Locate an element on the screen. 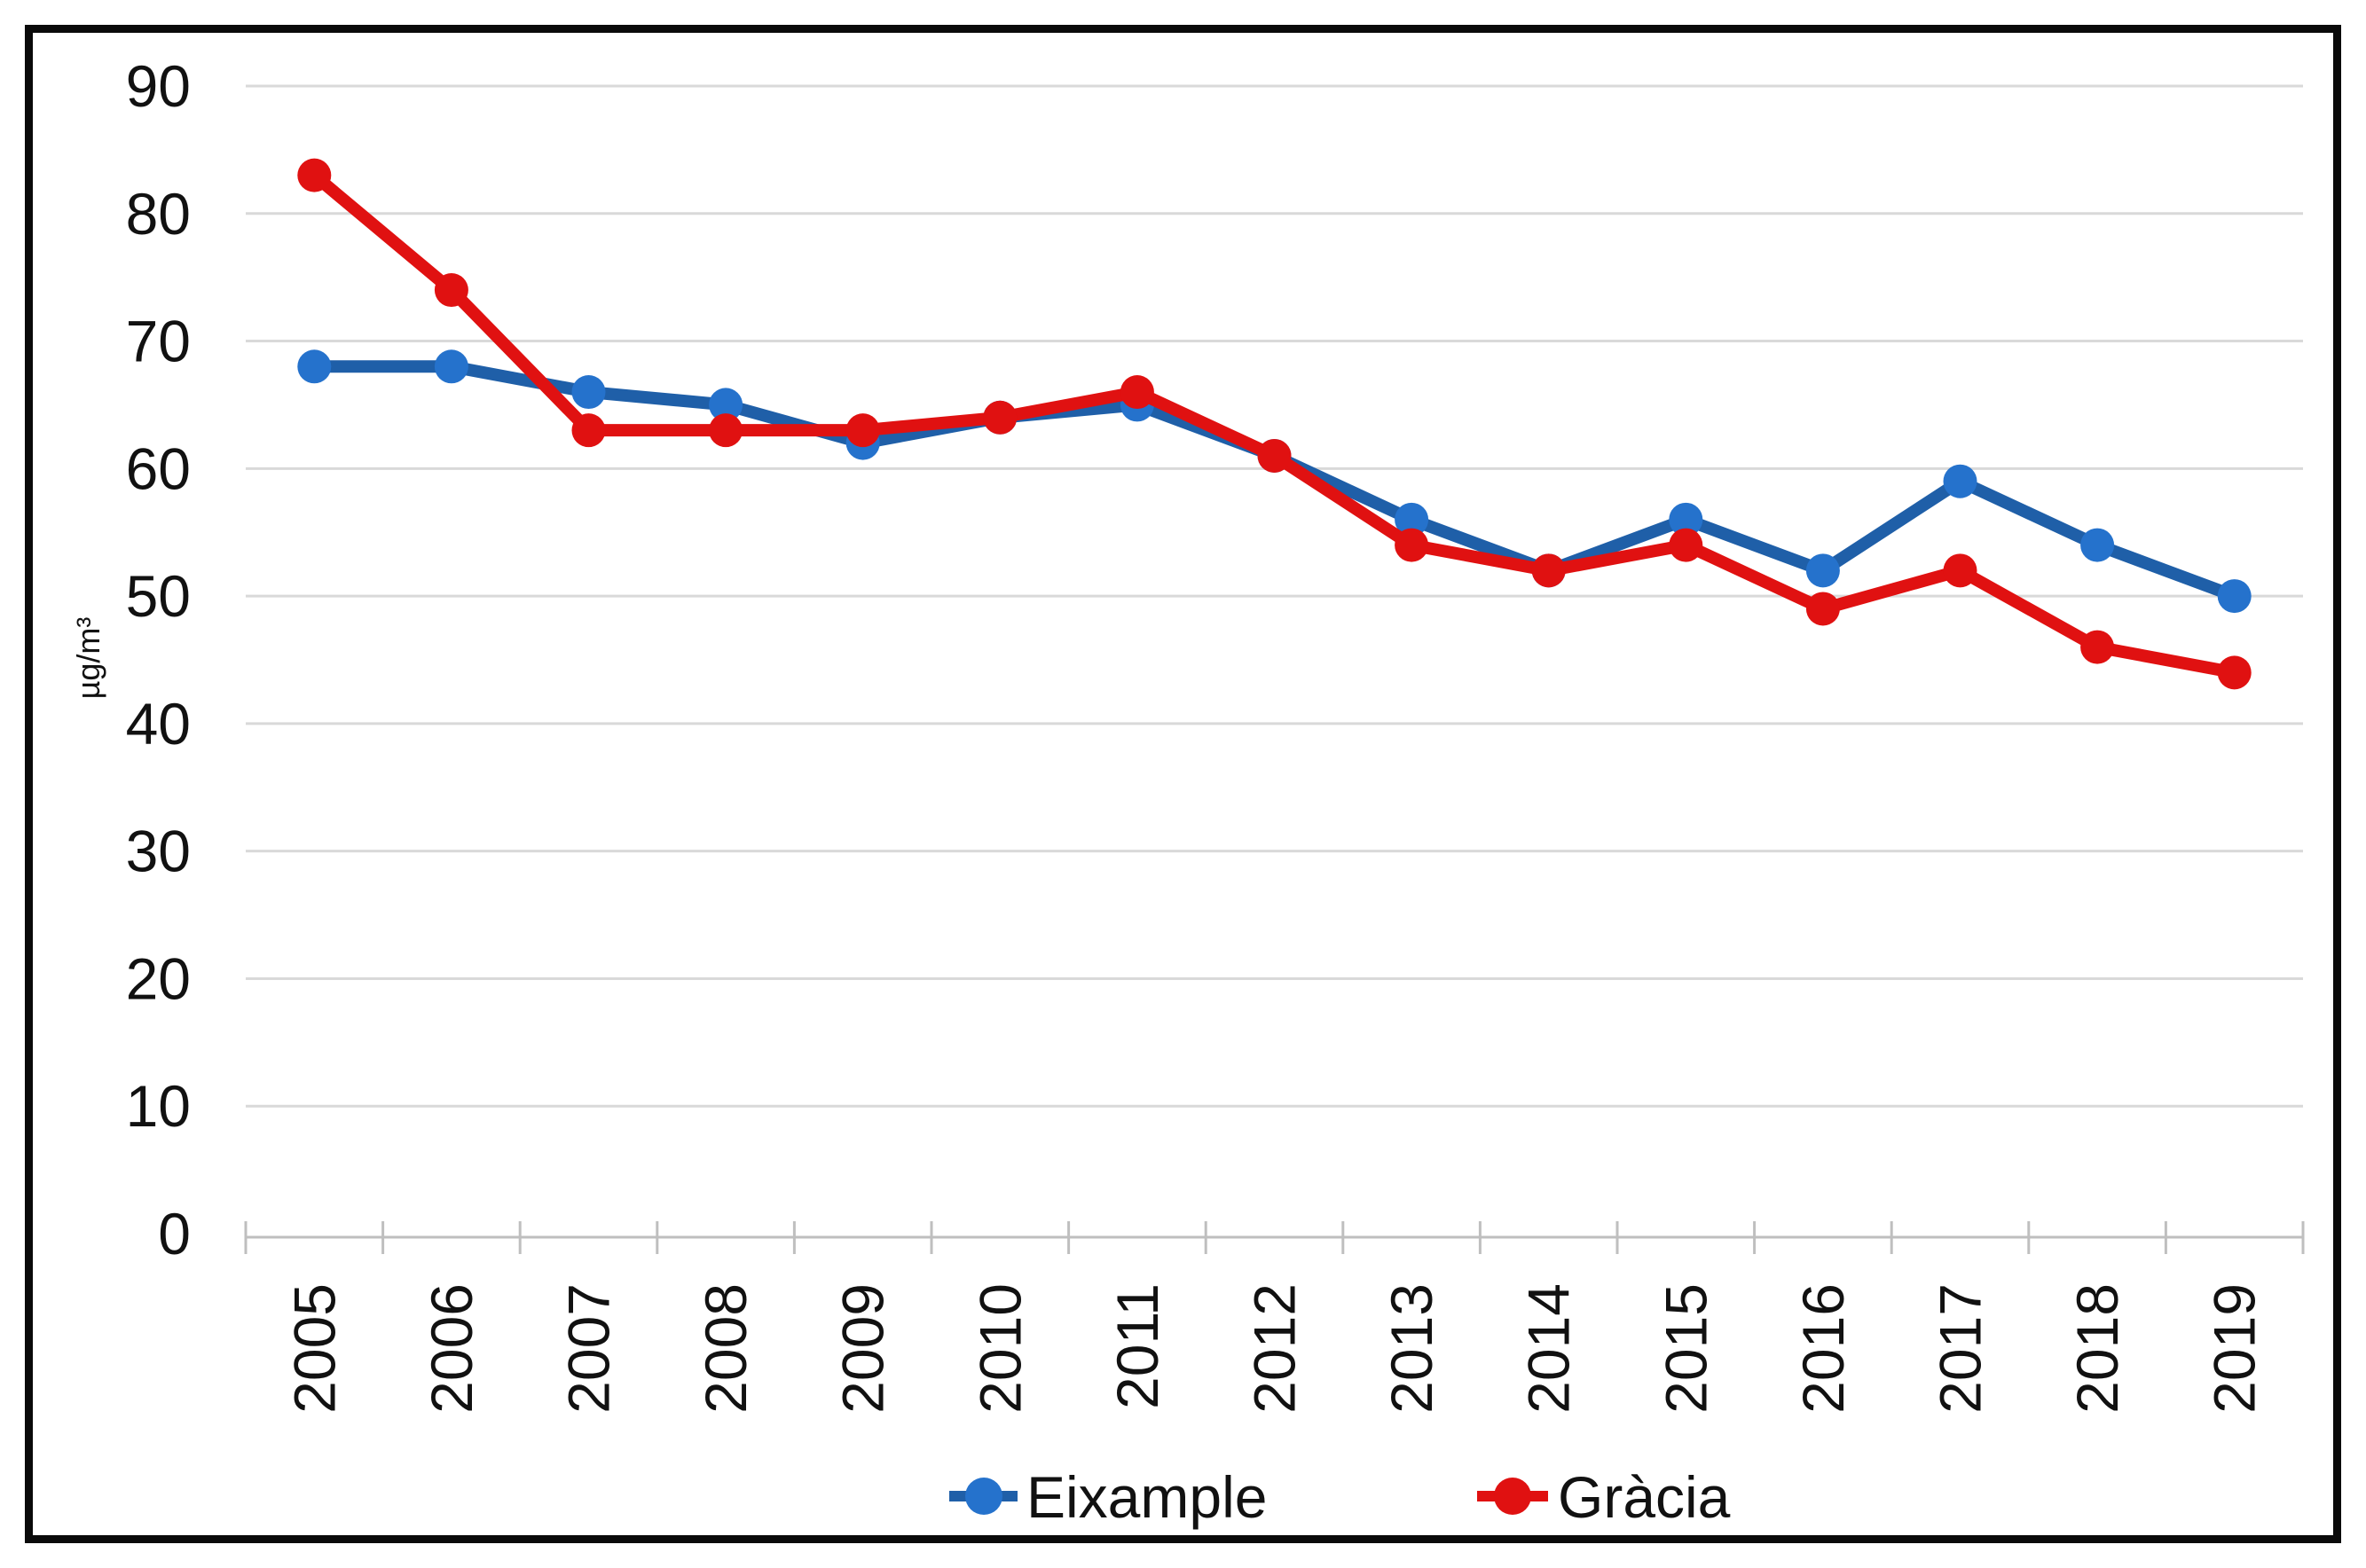  x-tick-label: 2016 is located at coordinates (1823, 1348).